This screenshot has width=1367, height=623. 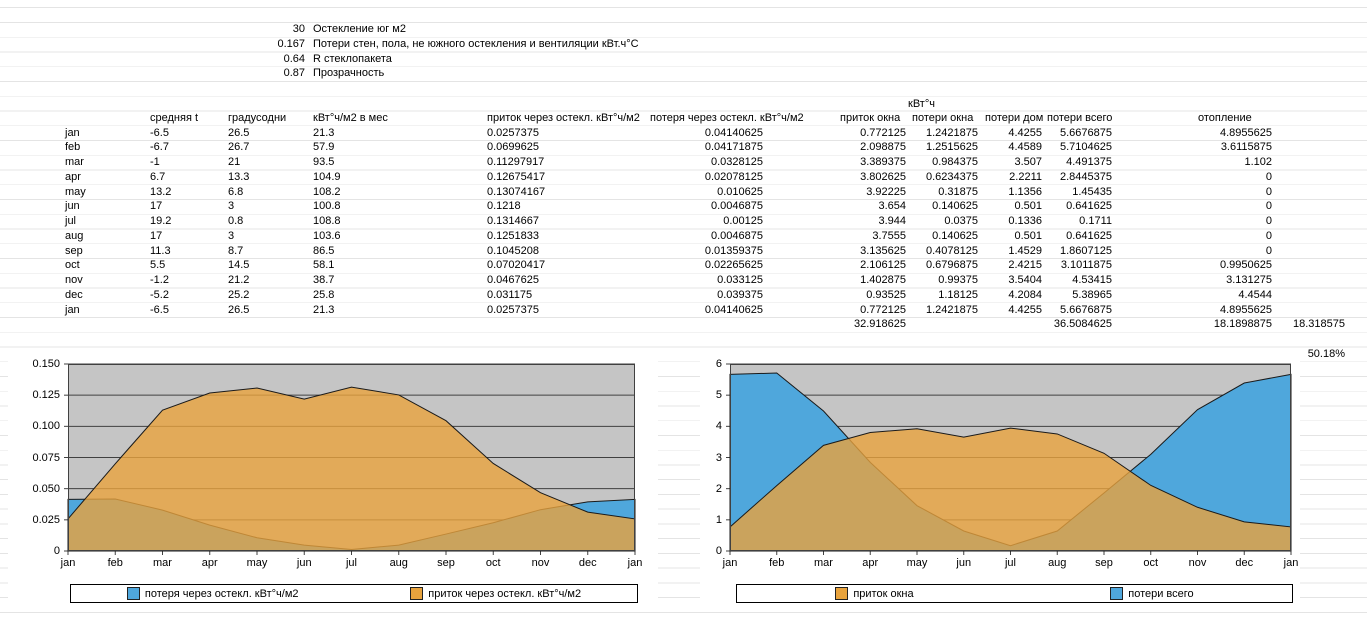 What do you see at coordinates (349, 73) in the screenshot?
I see `param-label-transparency: Прозрачность` at bounding box center [349, 73].